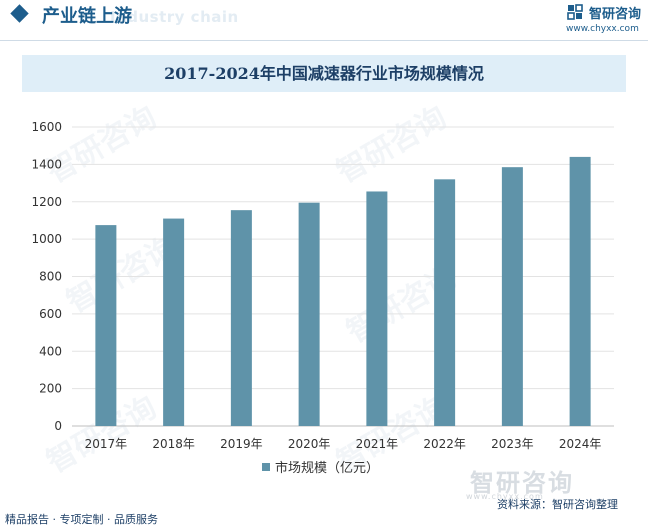 Image resolution: width=648 pixels, height=527 pixels. Describe the element at coordinates (241, 444) in the screenshot. I see `x-tick-label: 2019年` at that location.